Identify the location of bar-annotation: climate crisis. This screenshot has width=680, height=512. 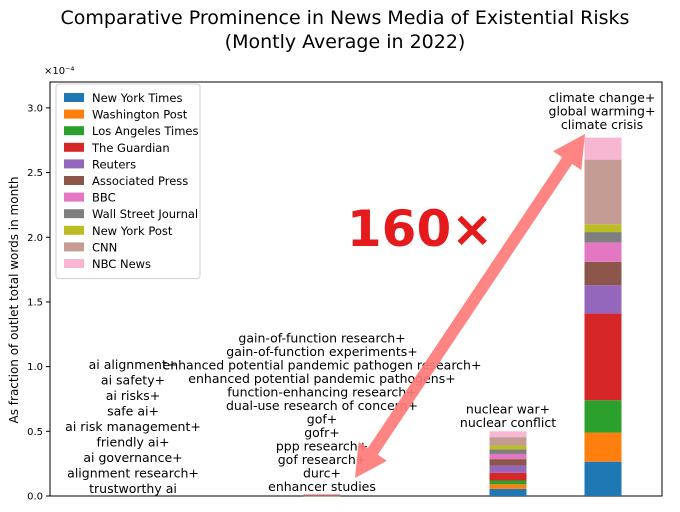
(602, 124).